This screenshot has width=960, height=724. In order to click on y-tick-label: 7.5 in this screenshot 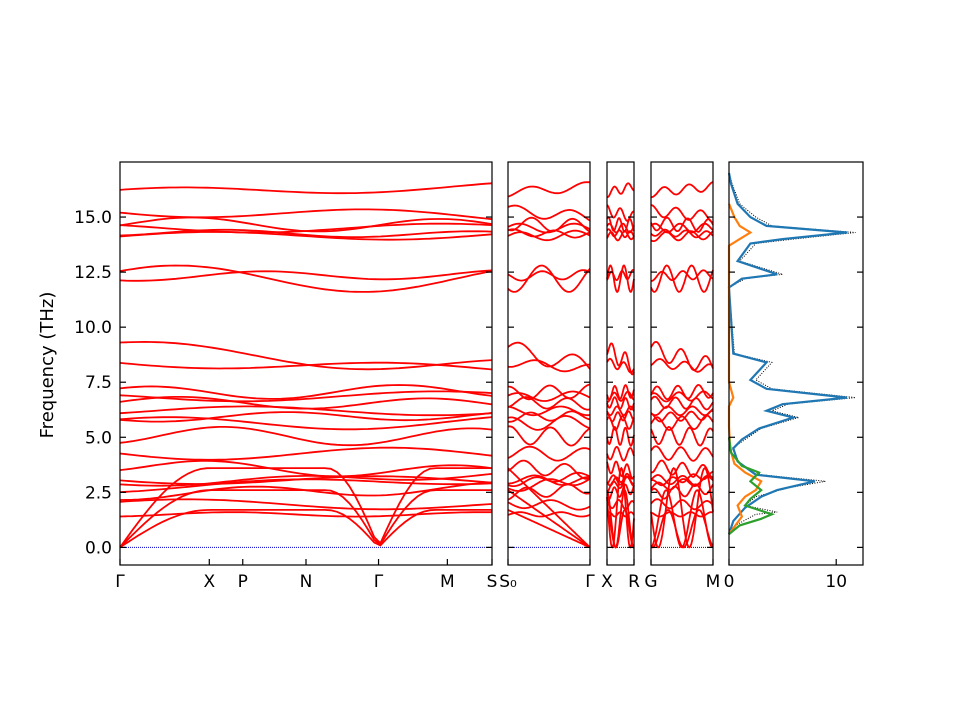, I will do `click(98, 383)`.